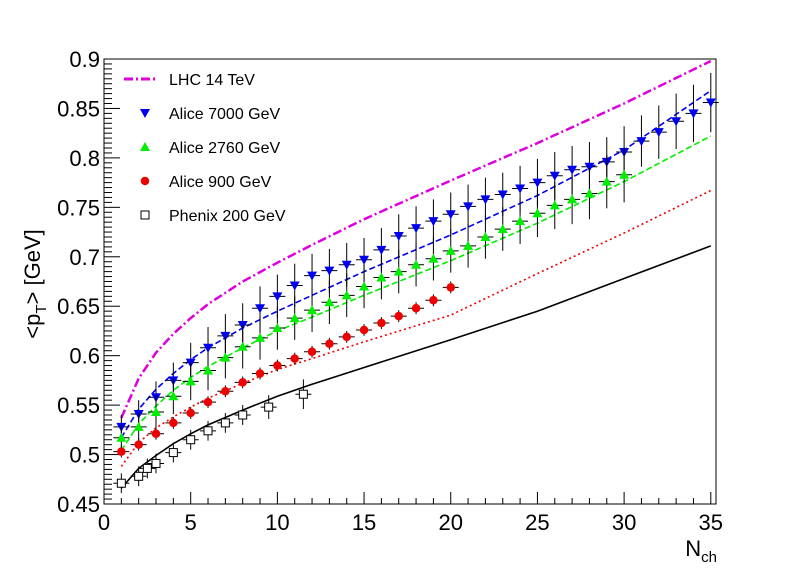  I want to click on y-tick-label: 0.5, so click(84, 455).